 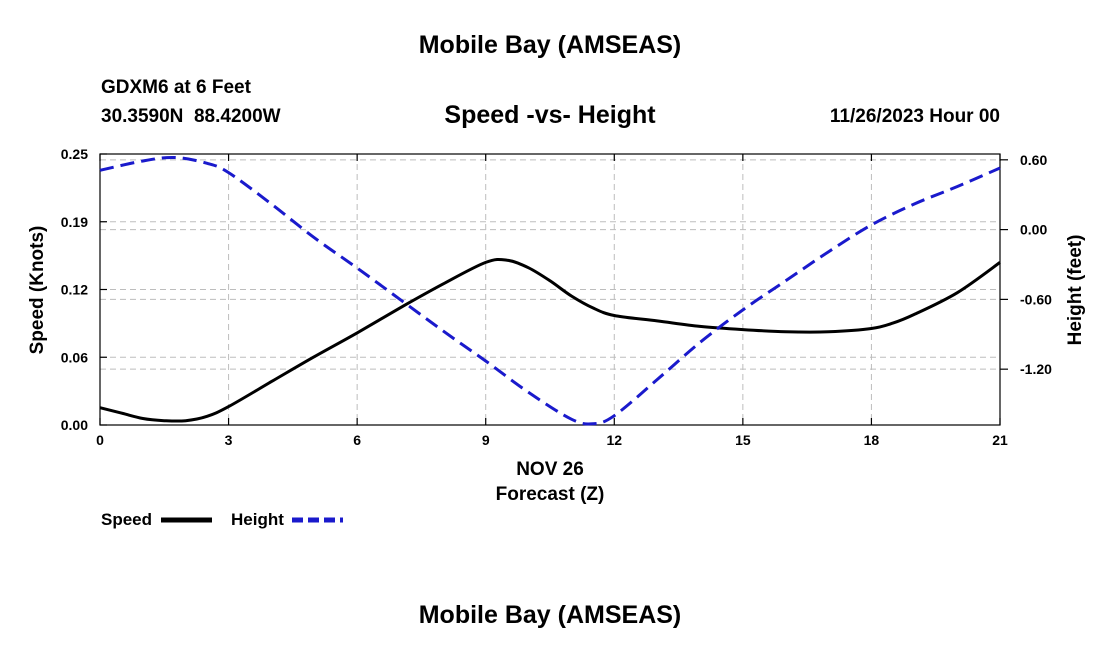 What do you see at coordinates (74, 357) in the screenshot?
I see `y-tick-label: 0.06` at bounding box center [74, 357].